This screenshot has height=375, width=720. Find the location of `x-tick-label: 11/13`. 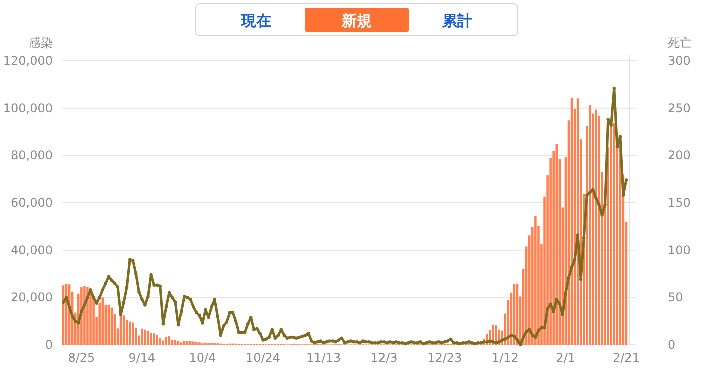

x-tick-label: 11/13 is located at coordinates (324, 358).